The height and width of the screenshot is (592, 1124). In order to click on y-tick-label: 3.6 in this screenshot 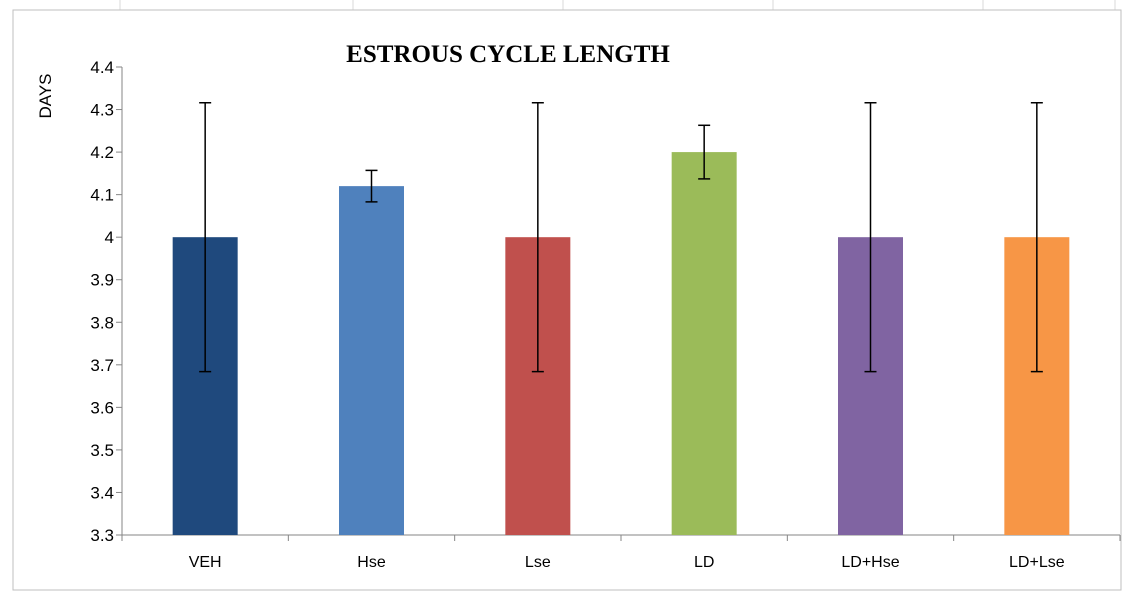, I will do `click(102, 407)`.